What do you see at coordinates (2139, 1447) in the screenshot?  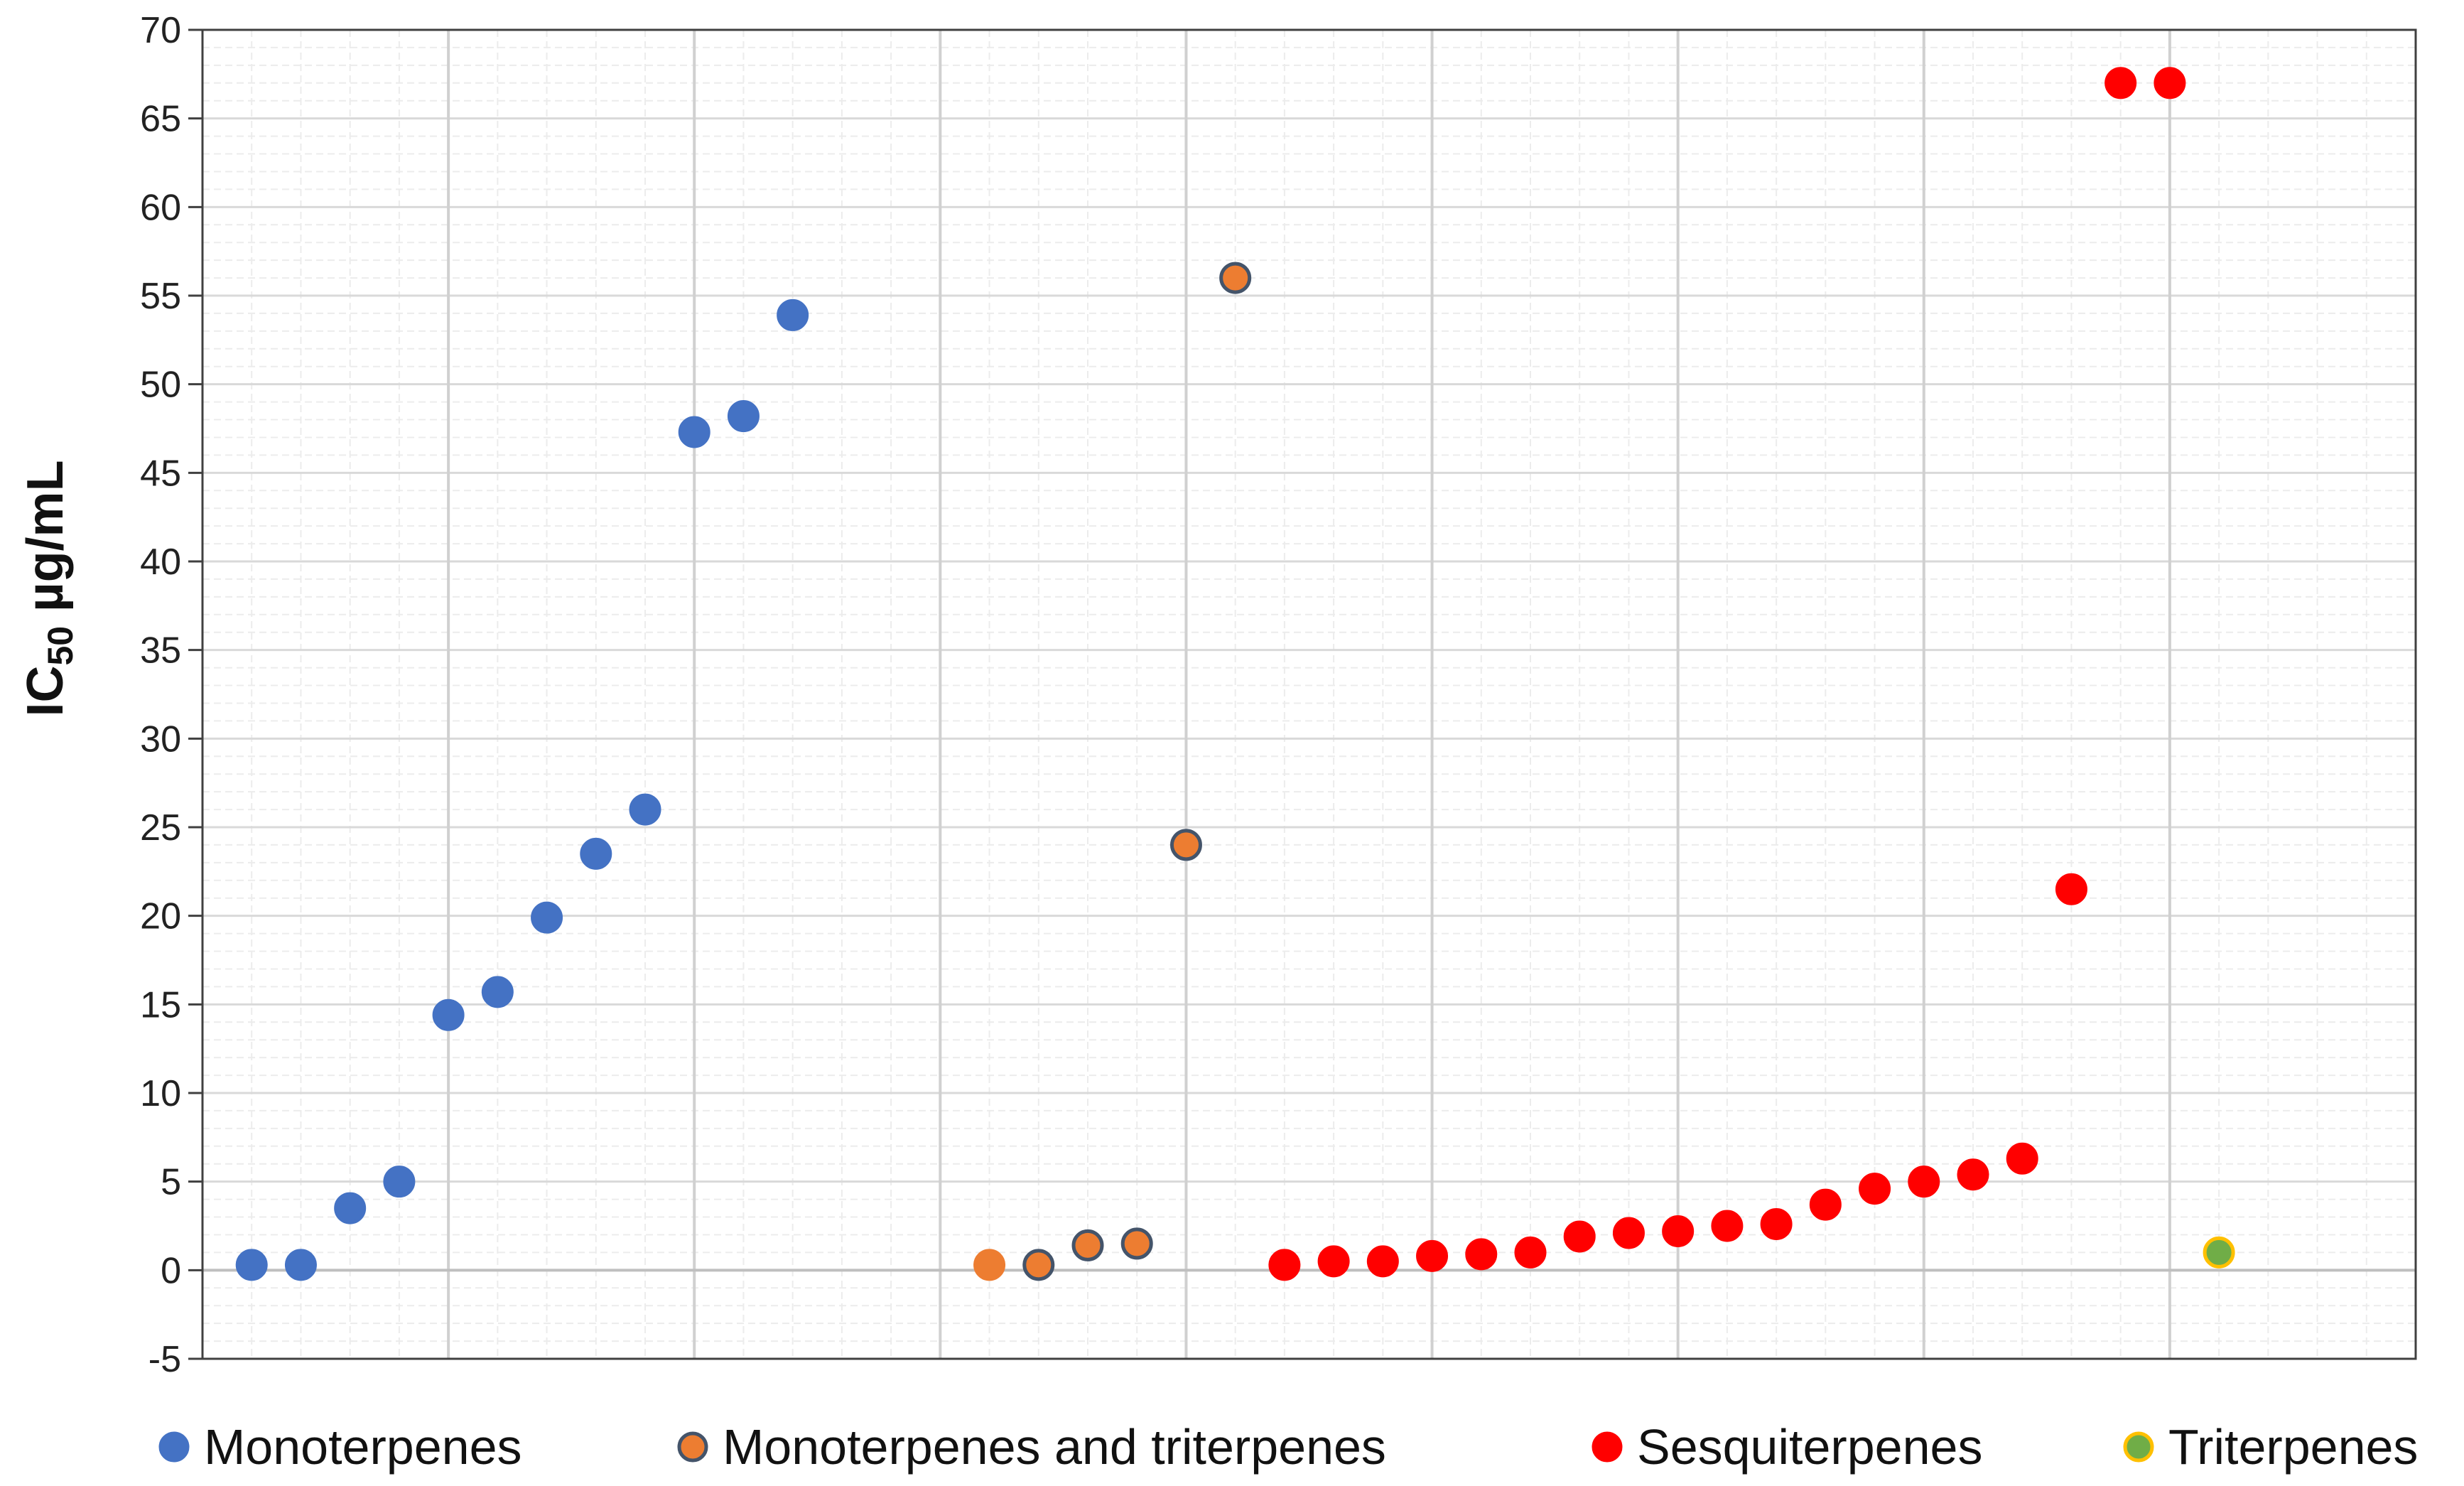 I see `legend-marker-triterpenes` at bounding box center [2139, 1447].